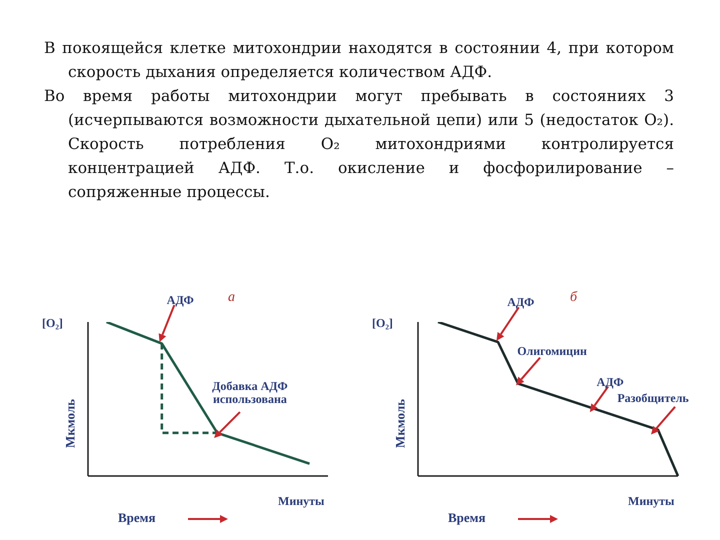 This screenshot has height=540, width=720. I want to click on chart-title: а, so click(231, 298).